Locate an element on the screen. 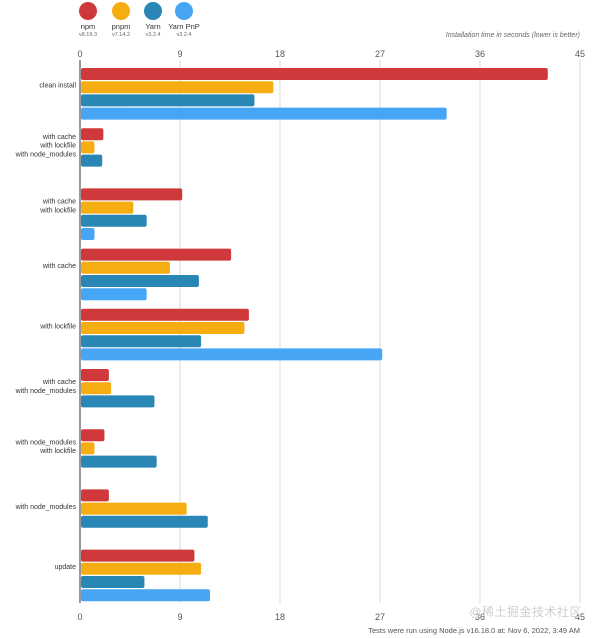  legend-item-pnpm: pnpm v7.14.2 is located at coordinates (121, 20).